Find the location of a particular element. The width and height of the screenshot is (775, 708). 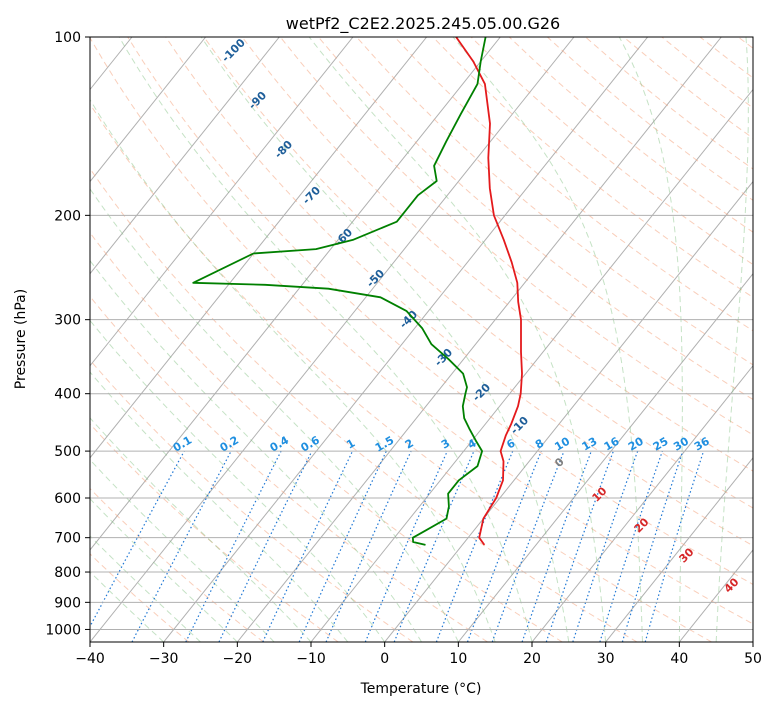

x-tick-label: −40 is located at coordinates (90, 659).